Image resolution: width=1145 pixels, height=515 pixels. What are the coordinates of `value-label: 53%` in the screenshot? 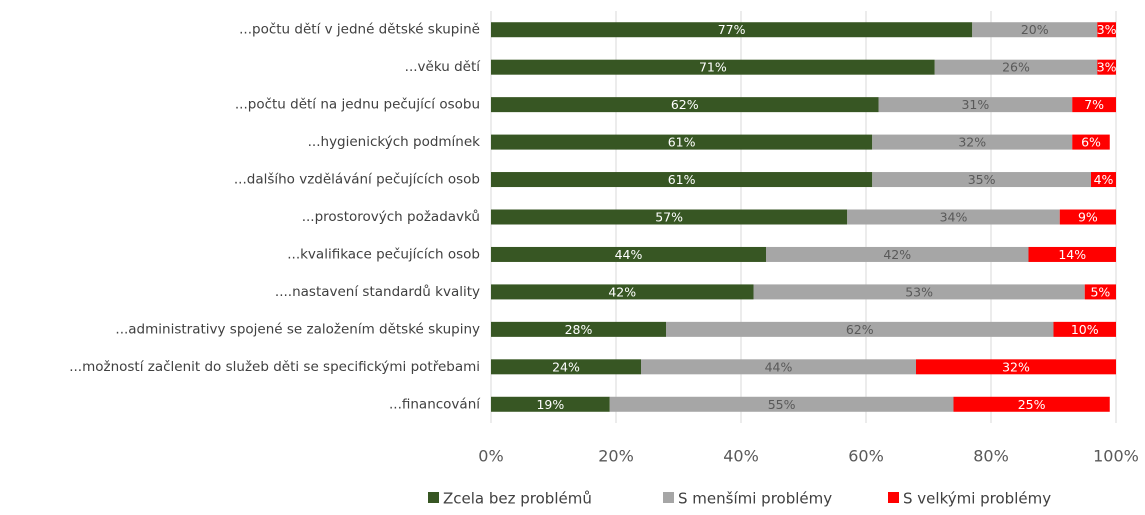 It's located at (919, 291).